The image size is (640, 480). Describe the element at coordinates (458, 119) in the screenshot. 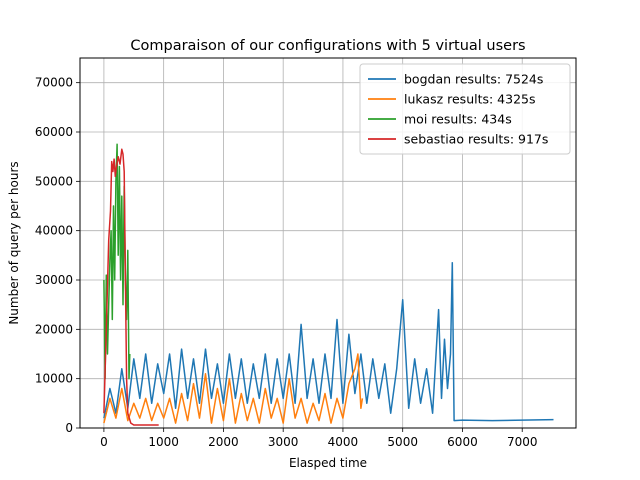

I see `legend-label: moi results: 434s` at that location.